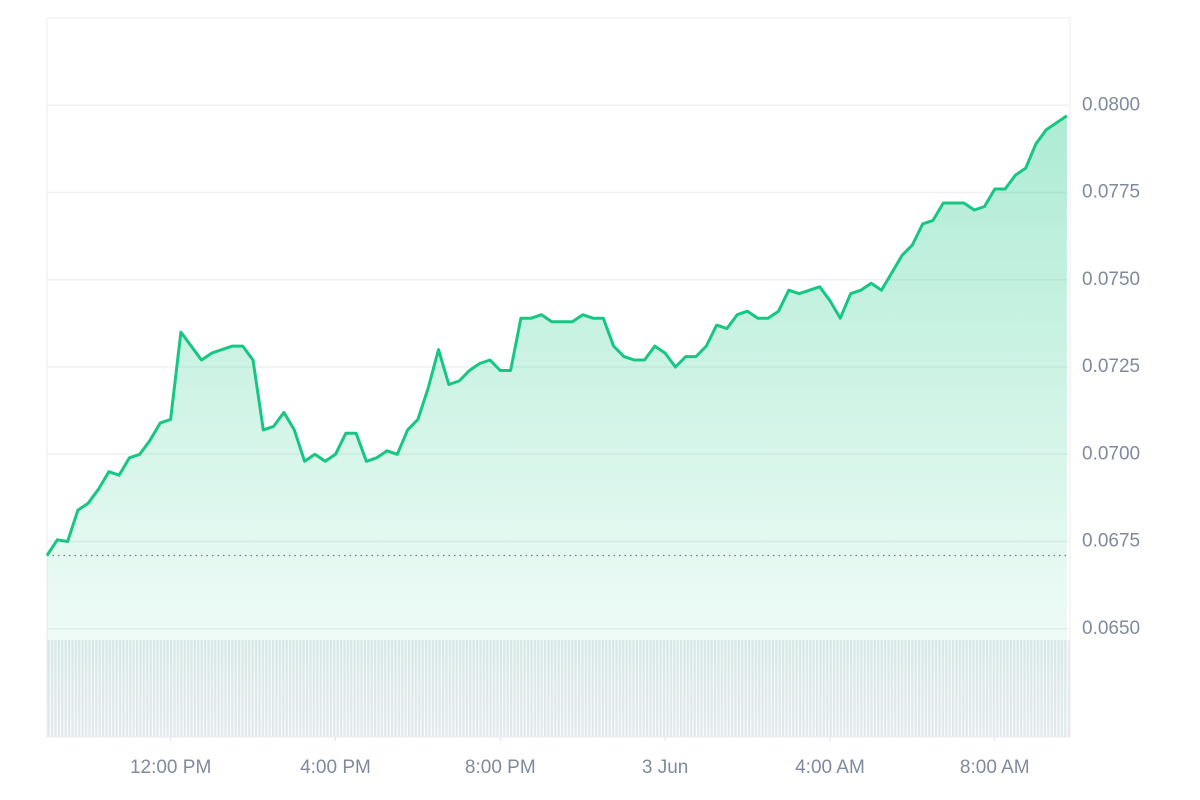  I want to click on y-tick-label: 0.0675, so click(1111, 541).